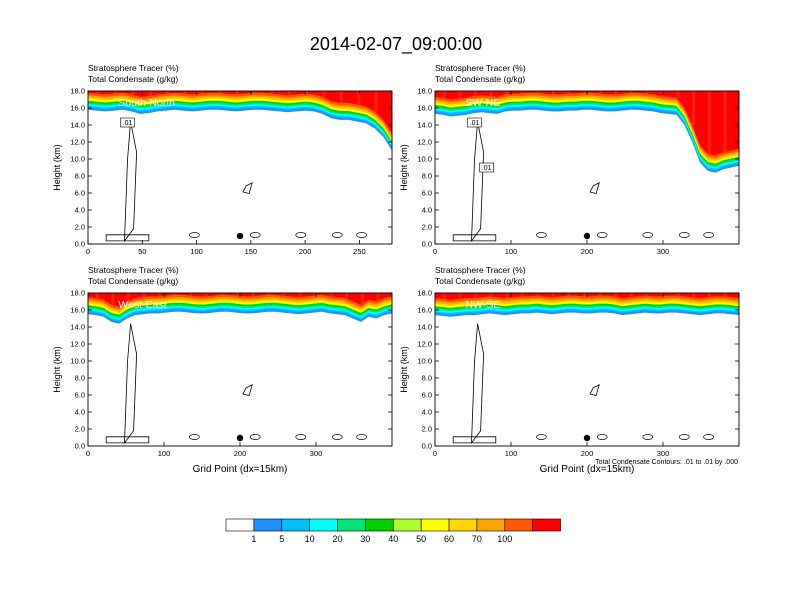 The image size is (792, 612). Describe the element at coordinates (482, 305) in the screenshot. I see `panel-title: NW-SE` at that location.